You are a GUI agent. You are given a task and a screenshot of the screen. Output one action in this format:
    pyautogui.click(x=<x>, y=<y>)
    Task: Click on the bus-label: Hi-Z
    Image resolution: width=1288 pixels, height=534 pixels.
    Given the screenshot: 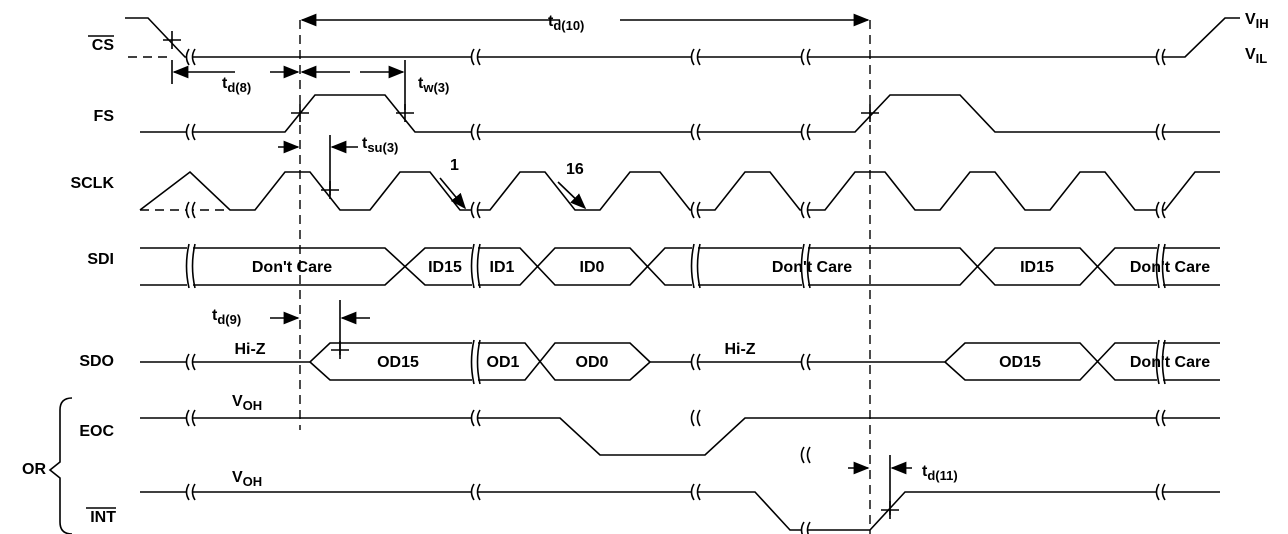 What is the action you would take?
    pyautogui.click(x=739, y=349)
    